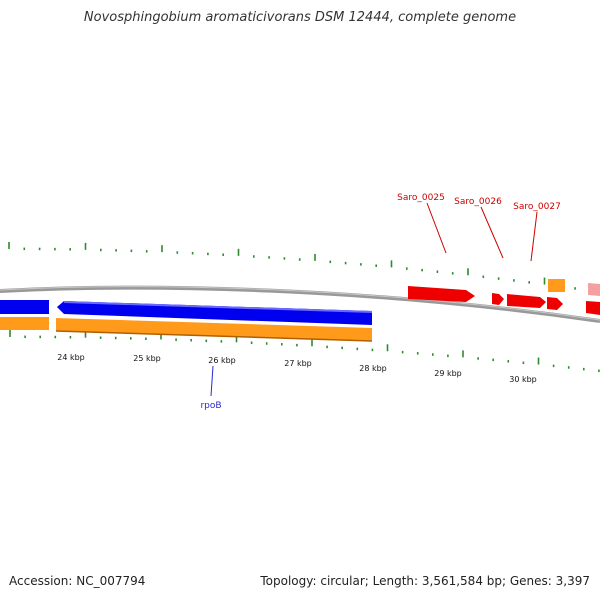 The image size is (600, 600). Describe the element at coordinates (593, 308) in the screenshot. I see `cds-right-edge` at that location.